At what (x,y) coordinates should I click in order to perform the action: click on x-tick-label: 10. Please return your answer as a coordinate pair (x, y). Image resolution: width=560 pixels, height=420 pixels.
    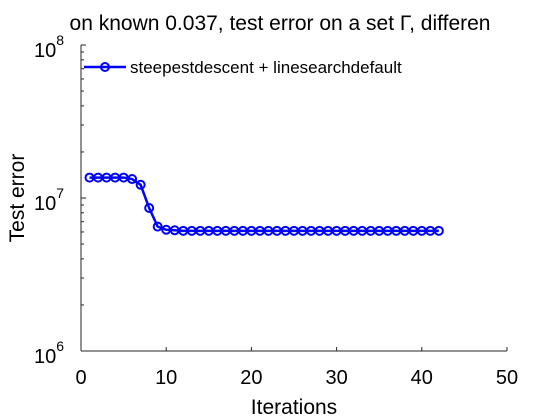
    Looking at the image, I should click on (166, 378).